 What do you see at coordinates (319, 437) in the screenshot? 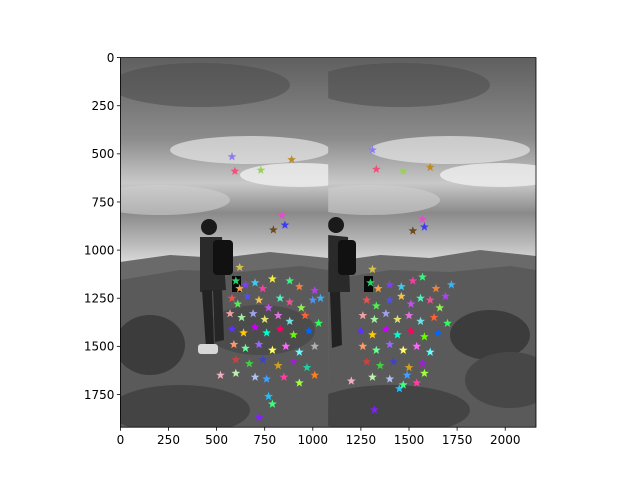
I see `x-axis: 0 250 500 750 1000 1250 1500 1750 2000` at bounding box center [319, 437].